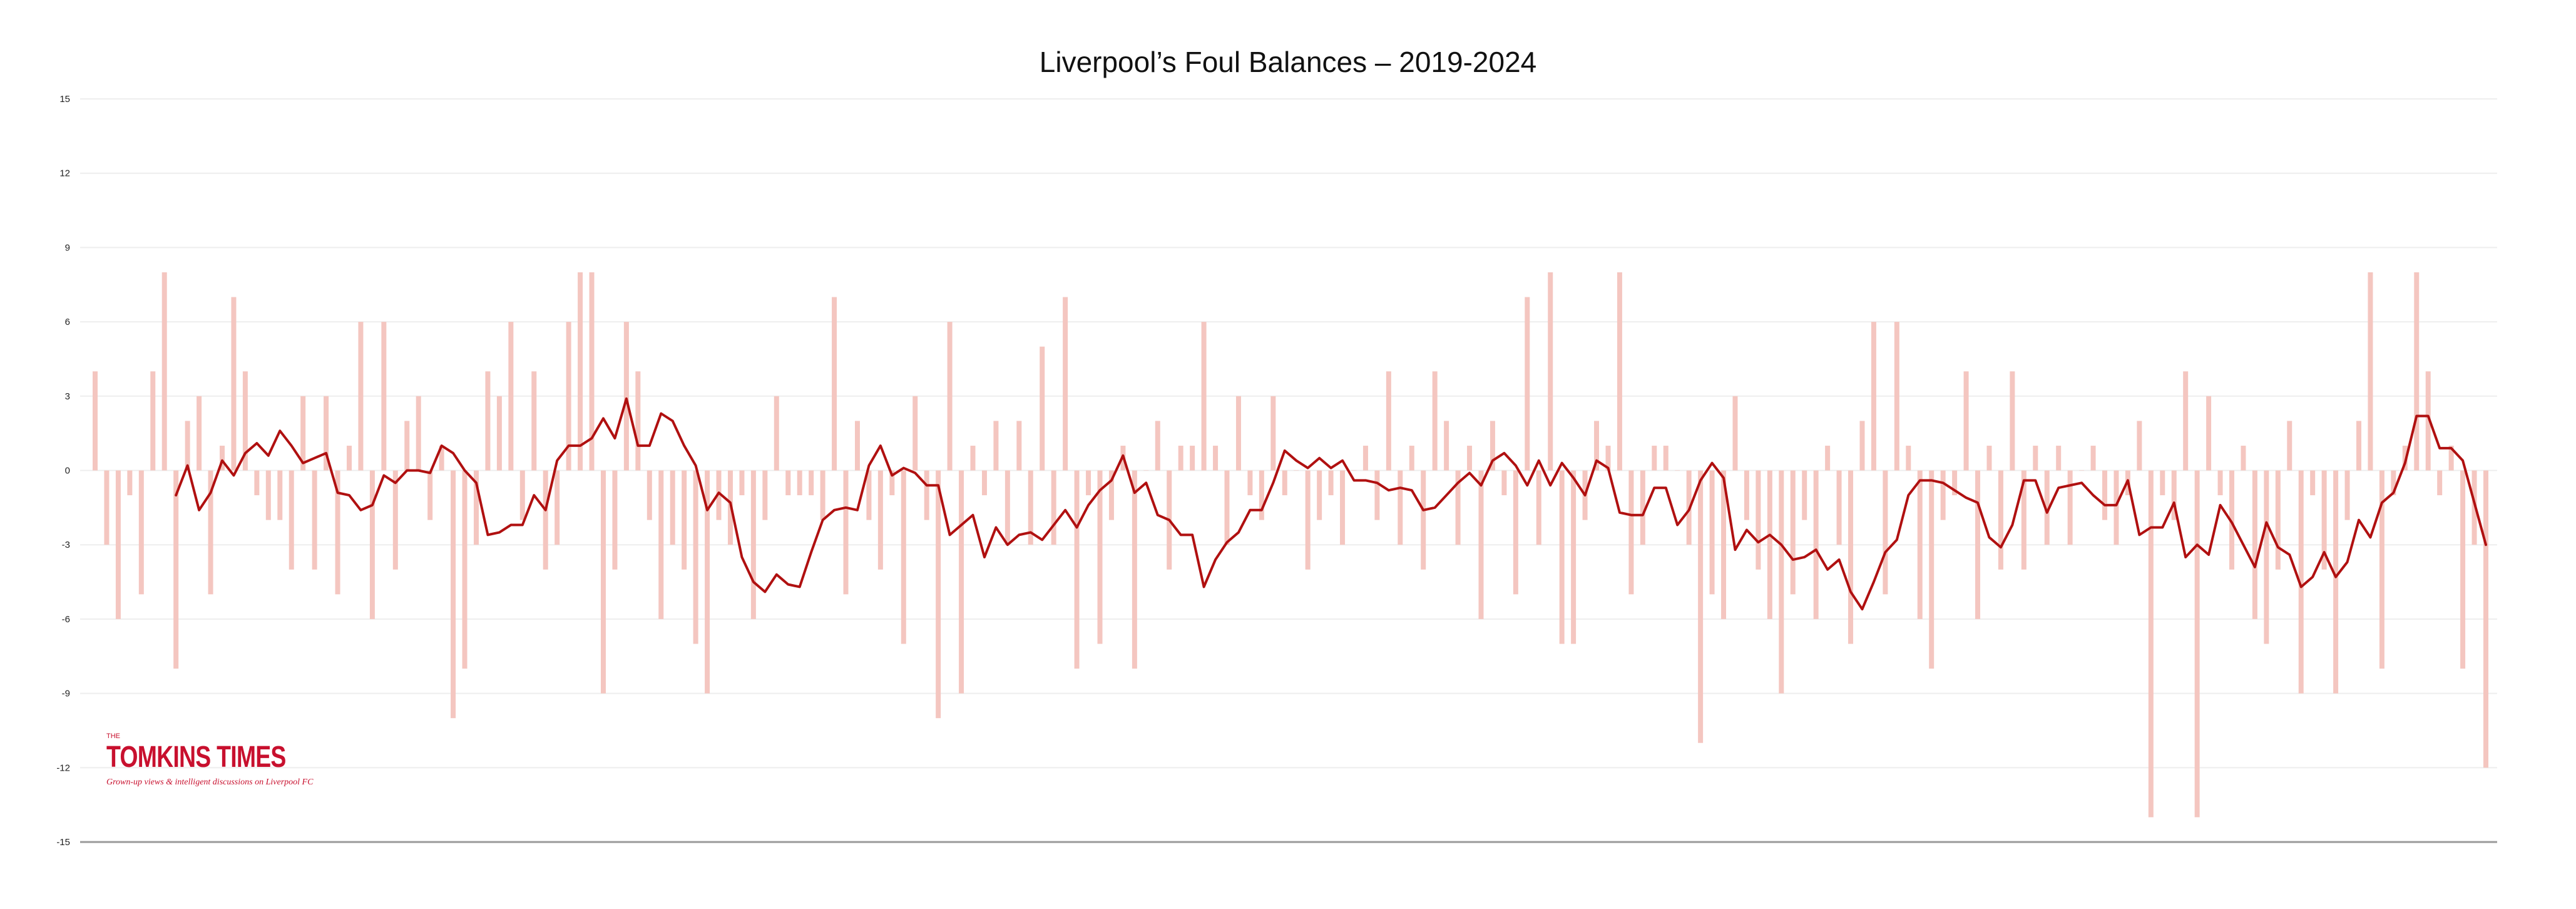  Describe the element at coordinates (63, 471) in the screenshot. I see `y-axis-ticks: 15 12 9 6 3 0 -3 -6 -9 -12 -15` at that location.